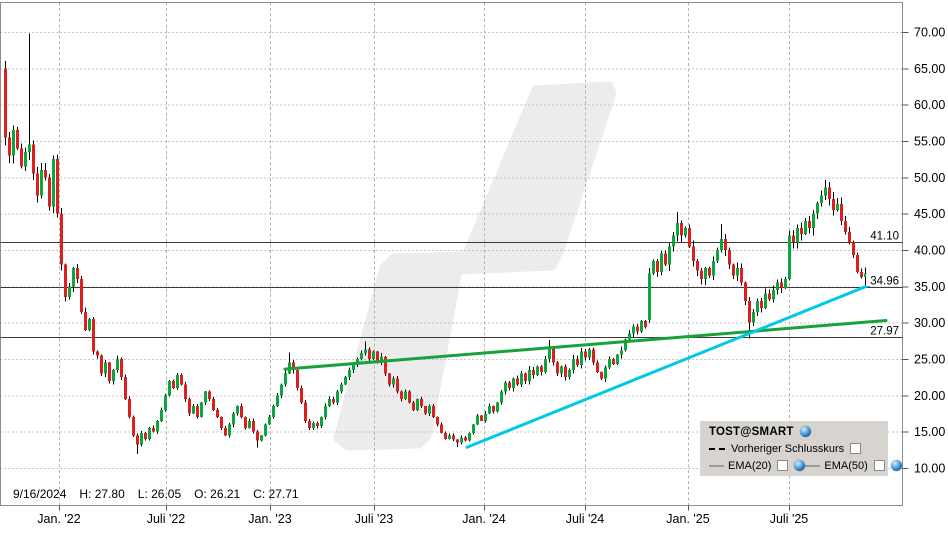  I want to click on ema50-sphere-settings-icon, so click(896, 465).